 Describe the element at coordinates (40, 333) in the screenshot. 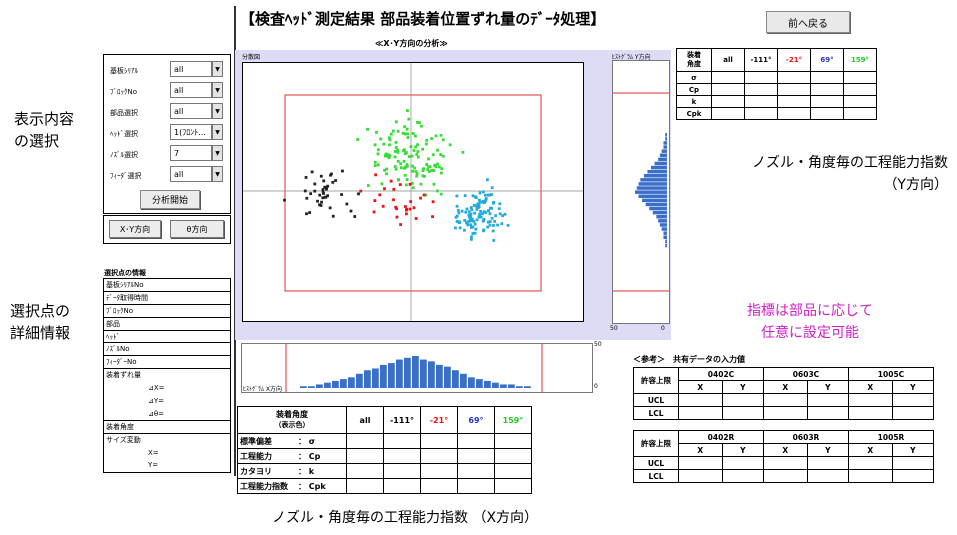

I see `annotation-line: 詳細情報` at that location.